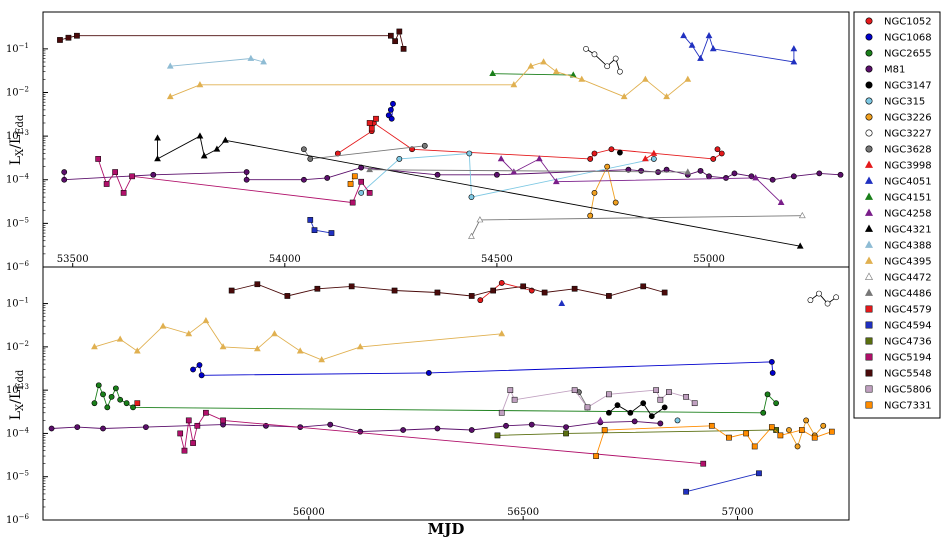 The image size is (942, 537). What do you see at coordinates (20, 407) in the screenshot?
I see `ylabel-sub-x-2: X` at bounding box center [20, 407].